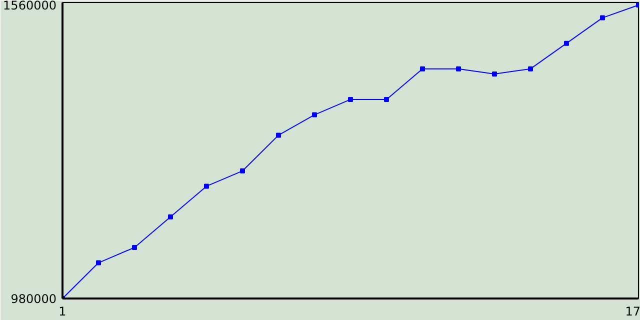 Image resolution: width=640 pixels, height=320 pixels. What do you see at coordinates (632, 311) in the screenshot?
I see `x-tick-label: 17` at bounding box center [632, 311].